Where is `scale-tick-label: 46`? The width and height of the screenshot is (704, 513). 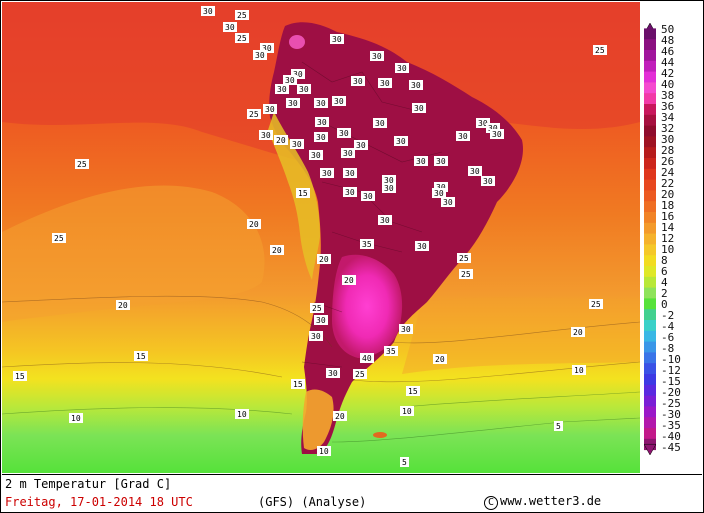 scale-tick-label: 46 is located at coordinates (668, 51).